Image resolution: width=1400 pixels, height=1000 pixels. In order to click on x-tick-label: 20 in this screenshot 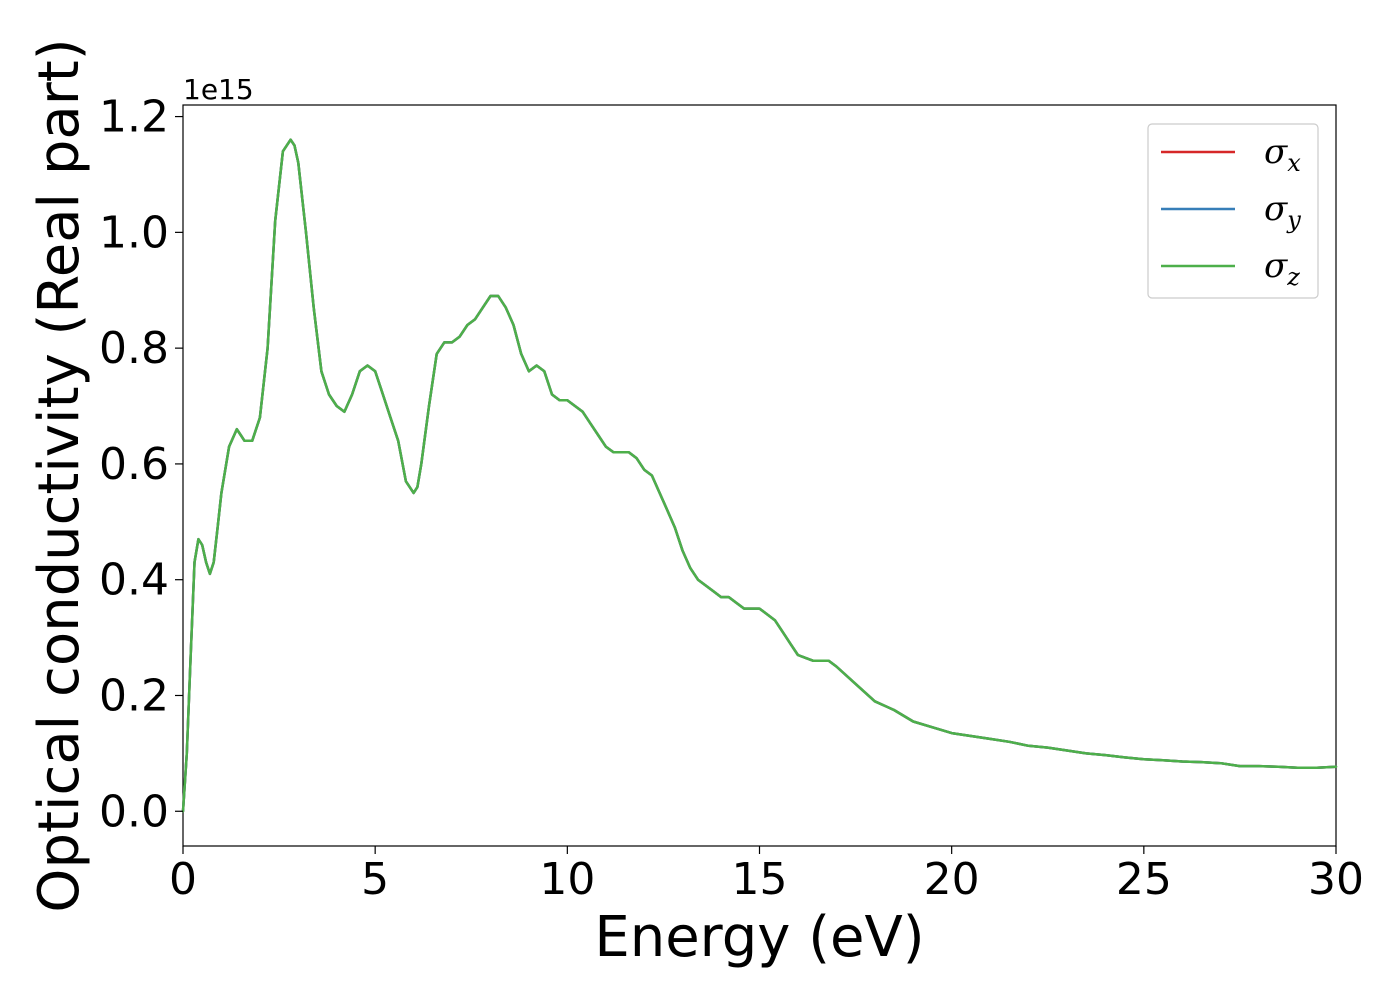, I will do `click(952, 879)`.